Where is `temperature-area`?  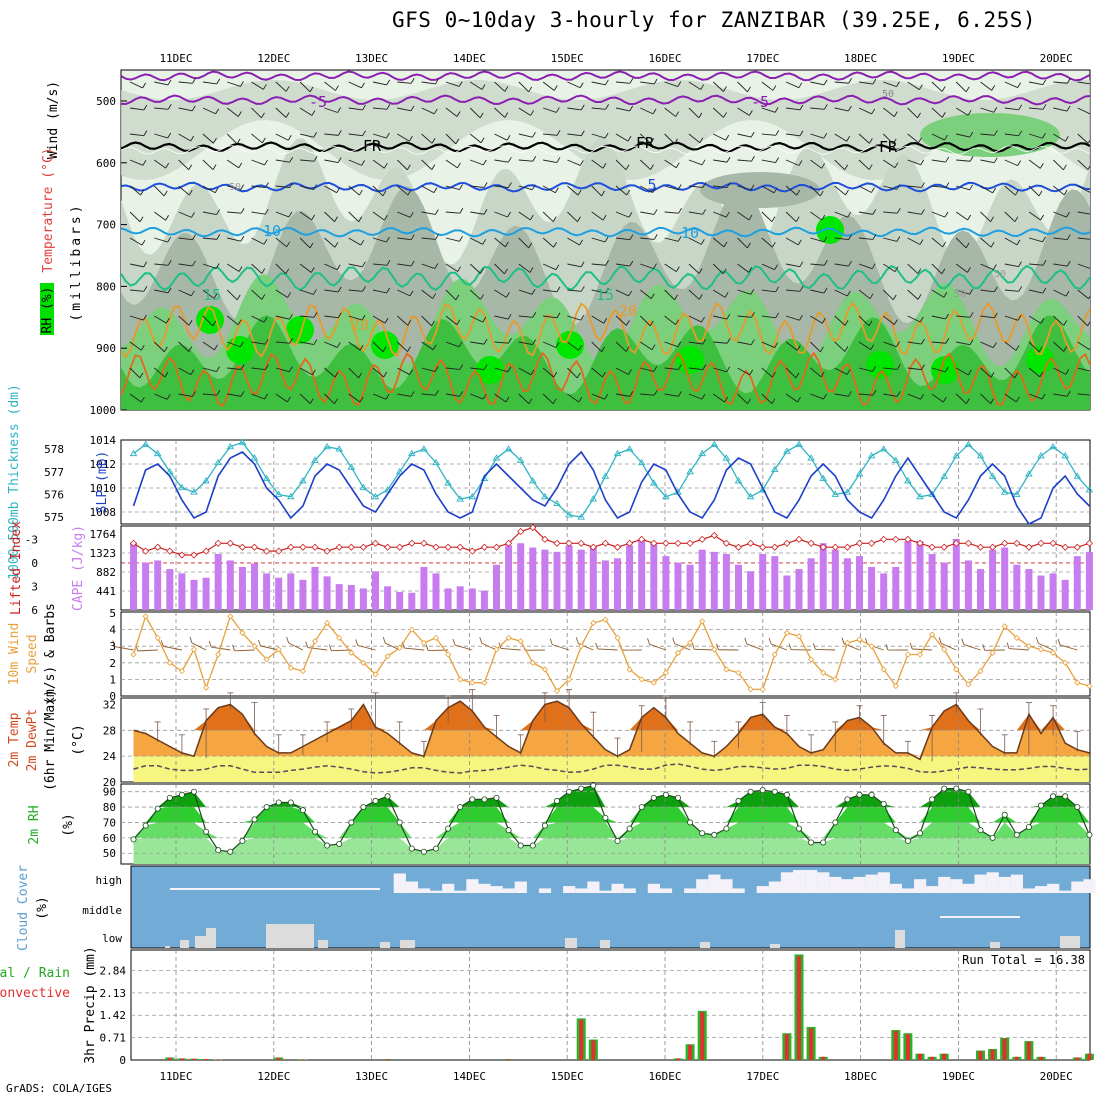 temperature-area is located at coordinates (611, 729).